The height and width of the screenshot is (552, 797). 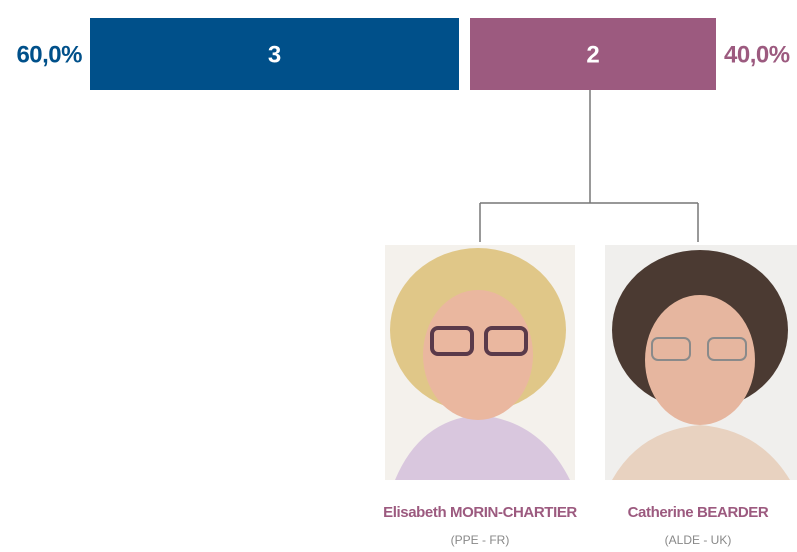 What do you see at coordinates (49, 54) in the screenshot?
I see `share-label: 60,0%` at bounding box center [49, 54].